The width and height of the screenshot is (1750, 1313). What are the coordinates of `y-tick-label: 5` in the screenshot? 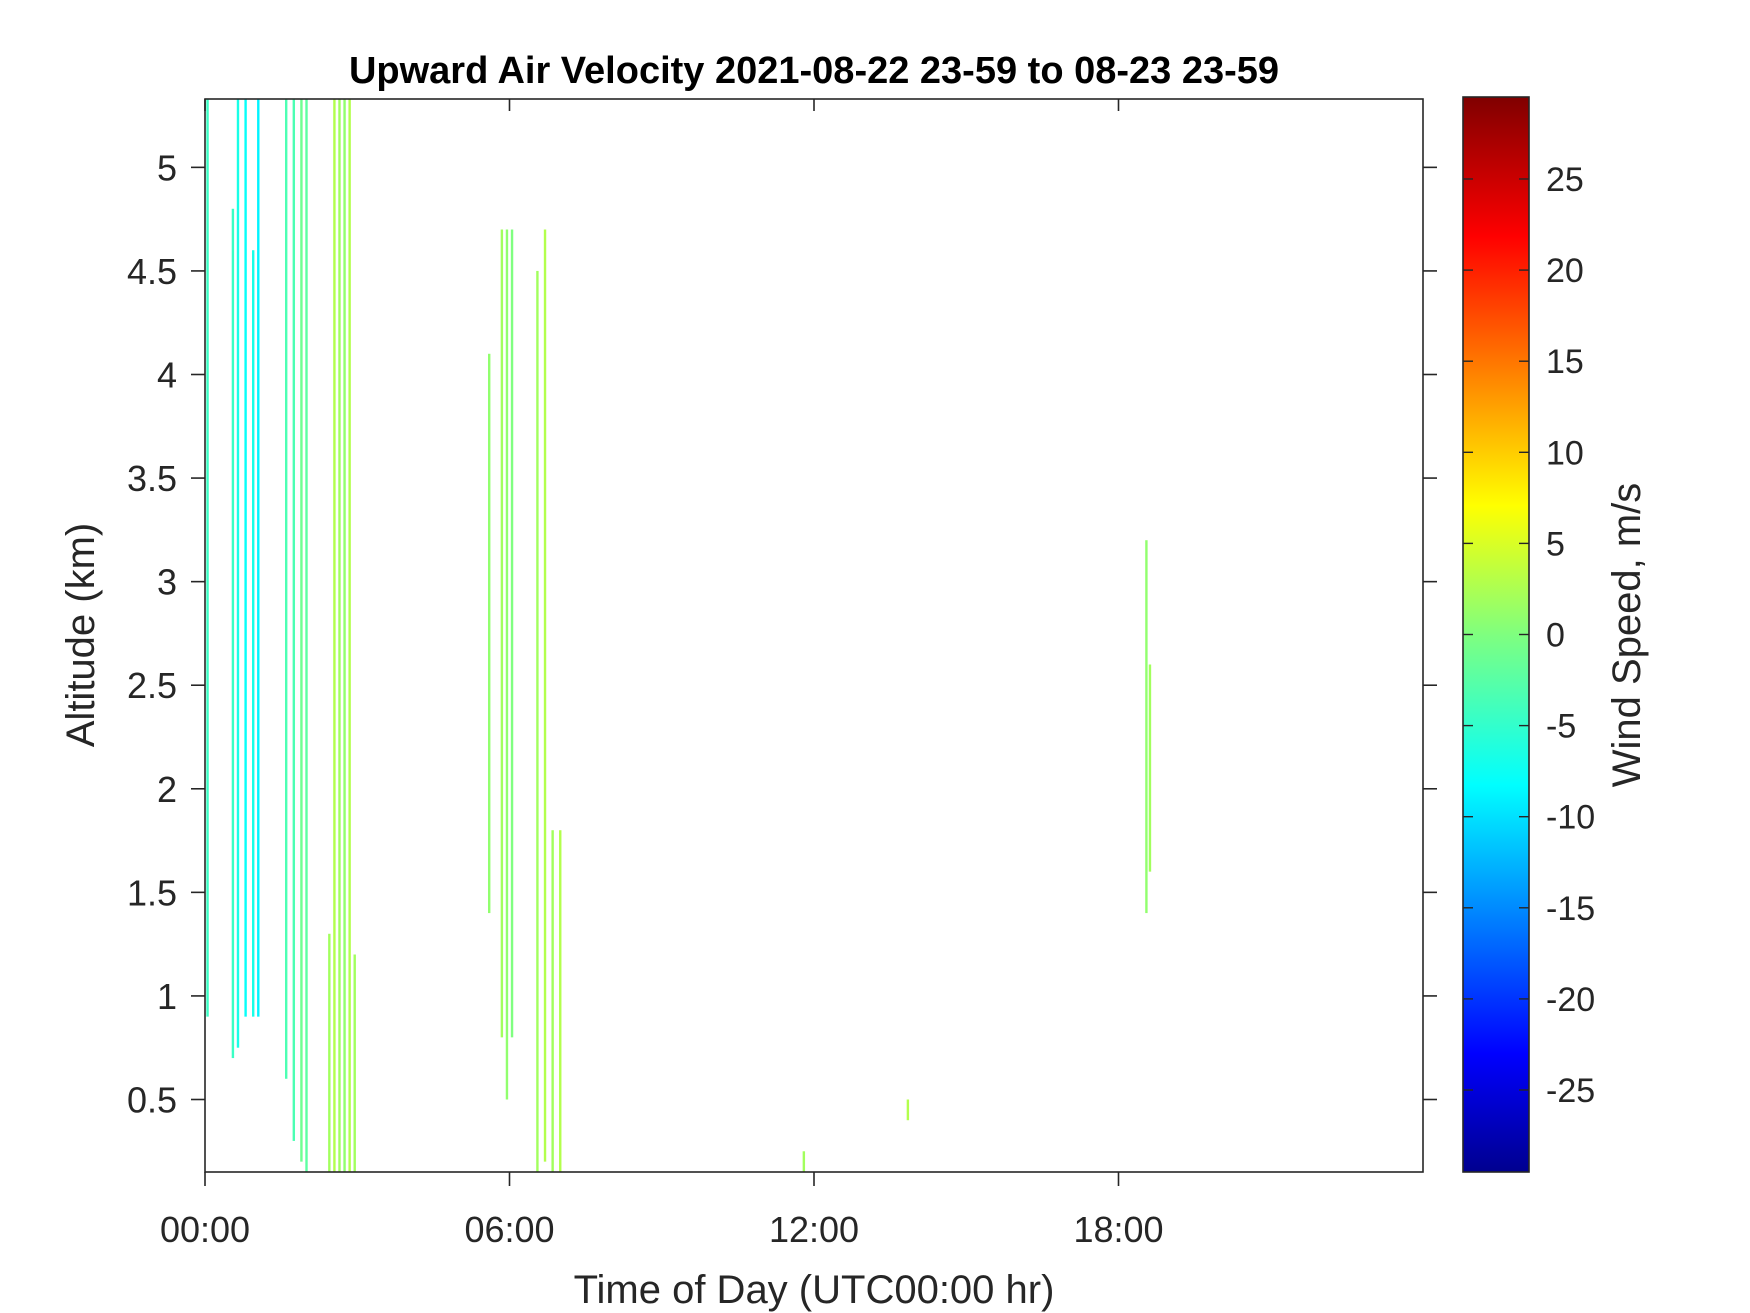 It's located at (167, 167).